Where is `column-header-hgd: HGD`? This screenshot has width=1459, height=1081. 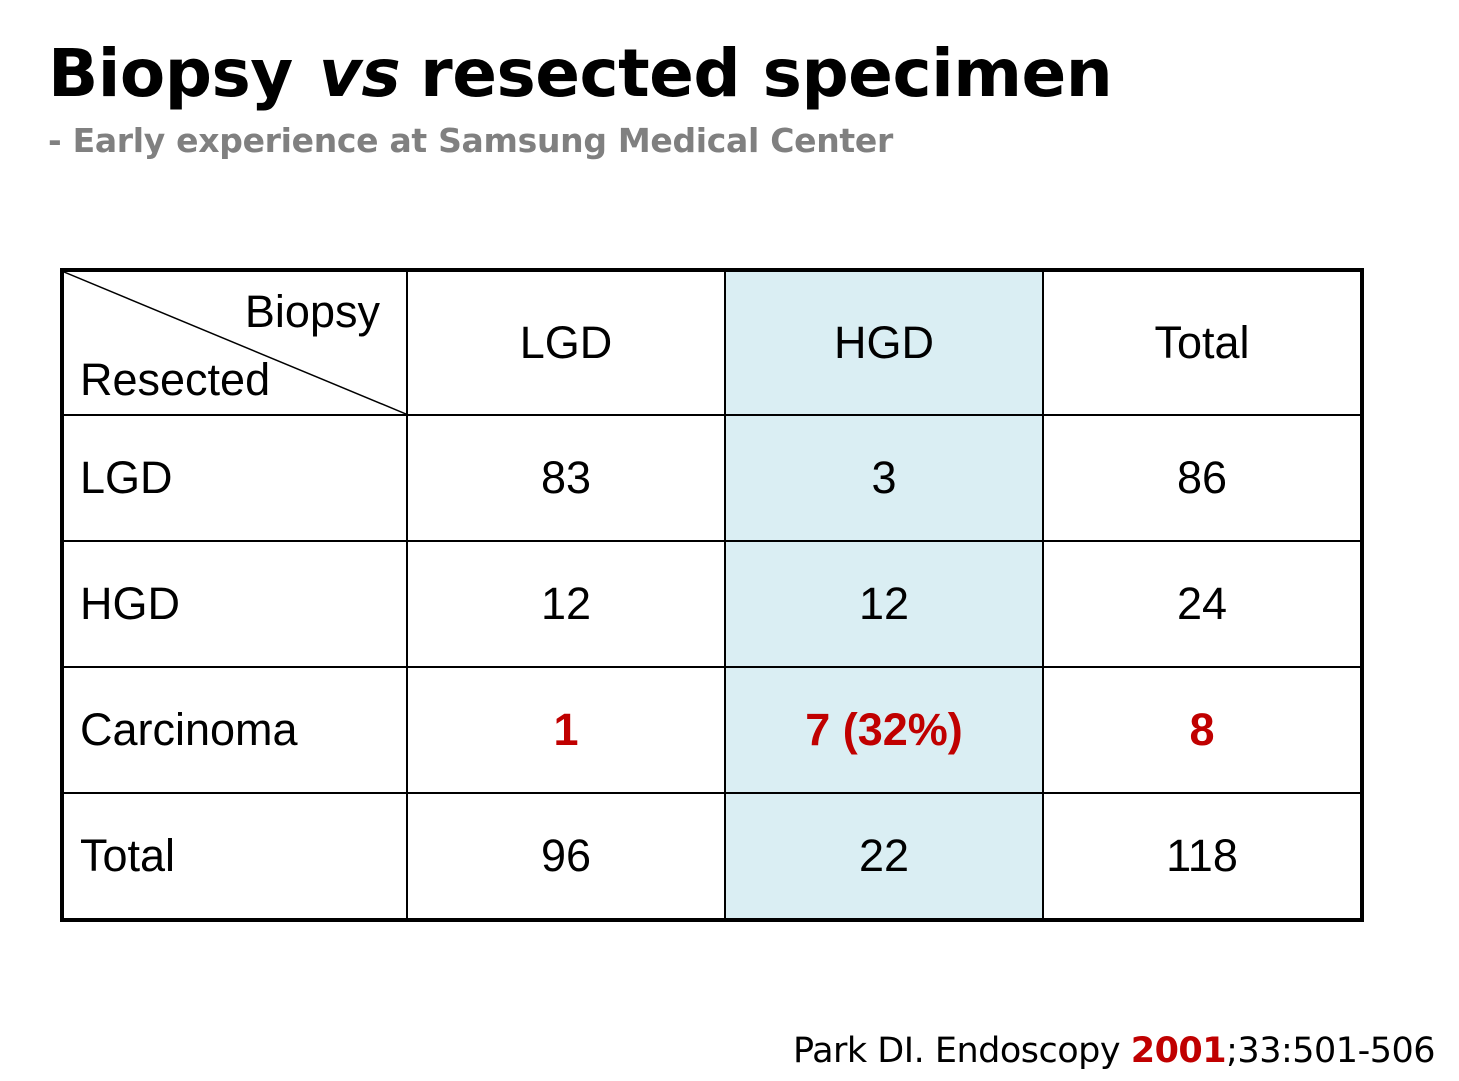
column-header-hgd: HGD is located at coordinates (884, 342).